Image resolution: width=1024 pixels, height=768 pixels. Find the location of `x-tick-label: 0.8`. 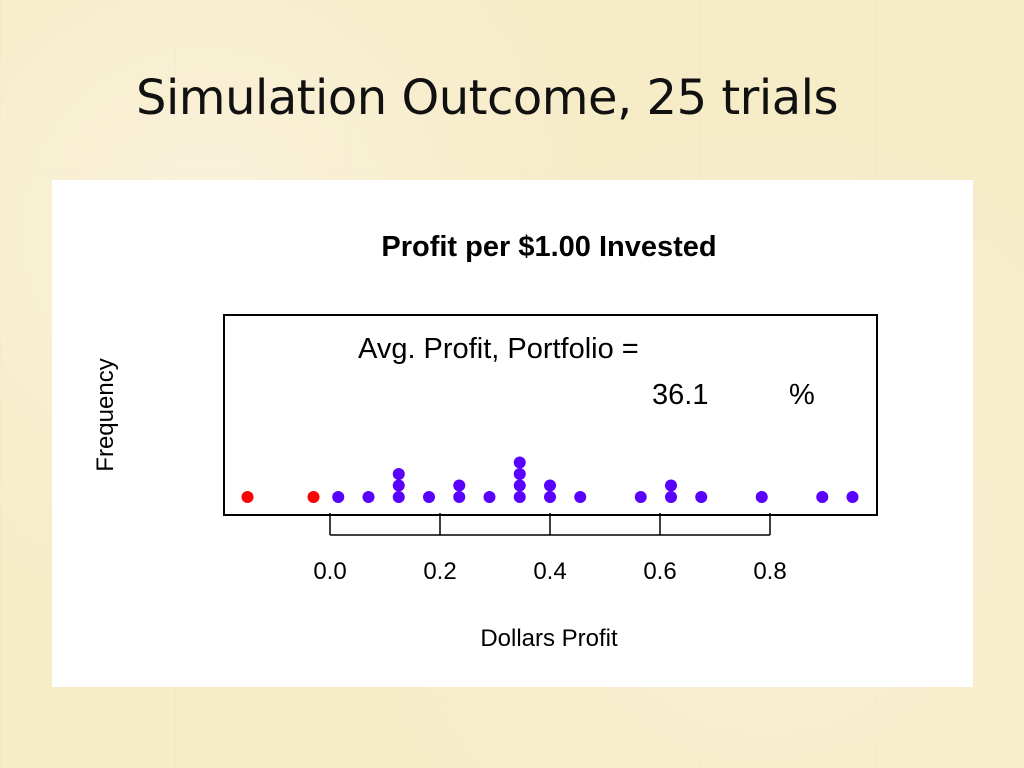

x-tick-label: 0.8 is located at coordinates (769, 571).